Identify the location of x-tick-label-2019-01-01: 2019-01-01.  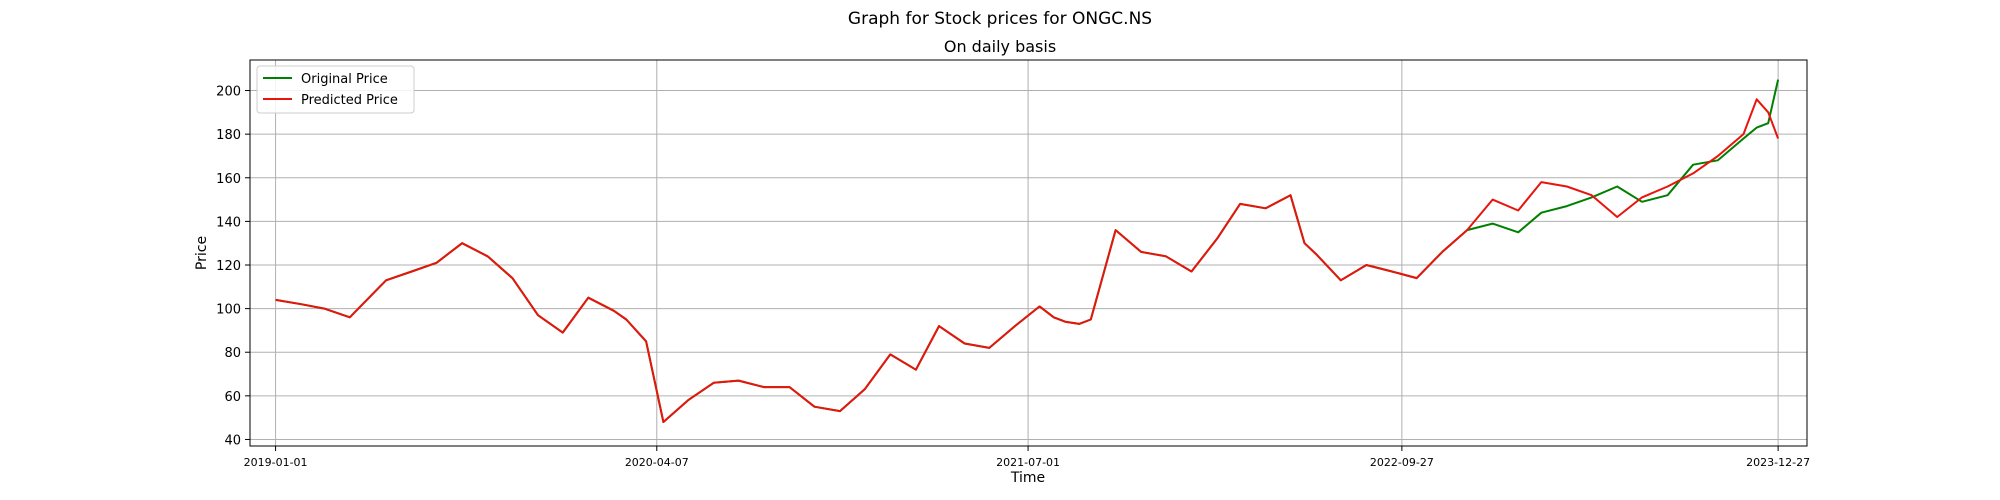
(276, 462).